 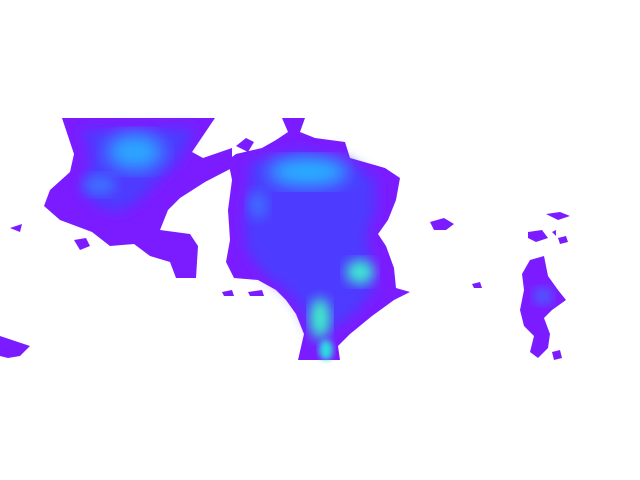 I want to click on region-east-hotspot, so click(x=543, y=296).